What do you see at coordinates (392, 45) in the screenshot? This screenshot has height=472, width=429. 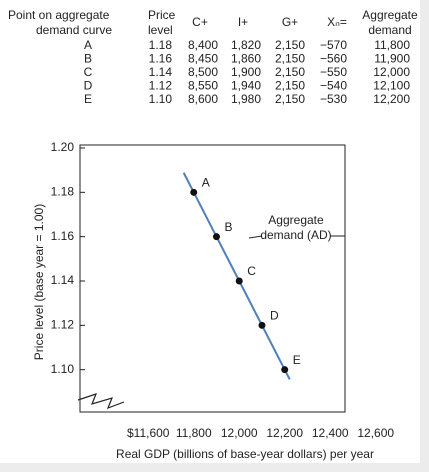 I see `table-cell: 11,800` at bounding box center [392, 45].